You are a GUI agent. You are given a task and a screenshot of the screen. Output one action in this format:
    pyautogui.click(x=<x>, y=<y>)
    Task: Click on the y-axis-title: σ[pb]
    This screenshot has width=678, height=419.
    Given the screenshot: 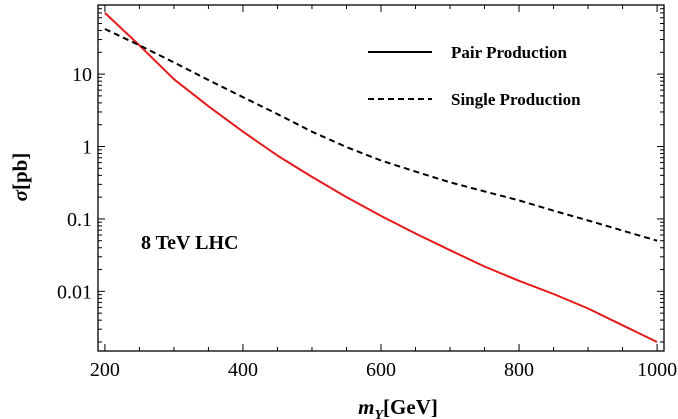 What is the action you would take?
    pyautogui.click(x=20, y=177)
    